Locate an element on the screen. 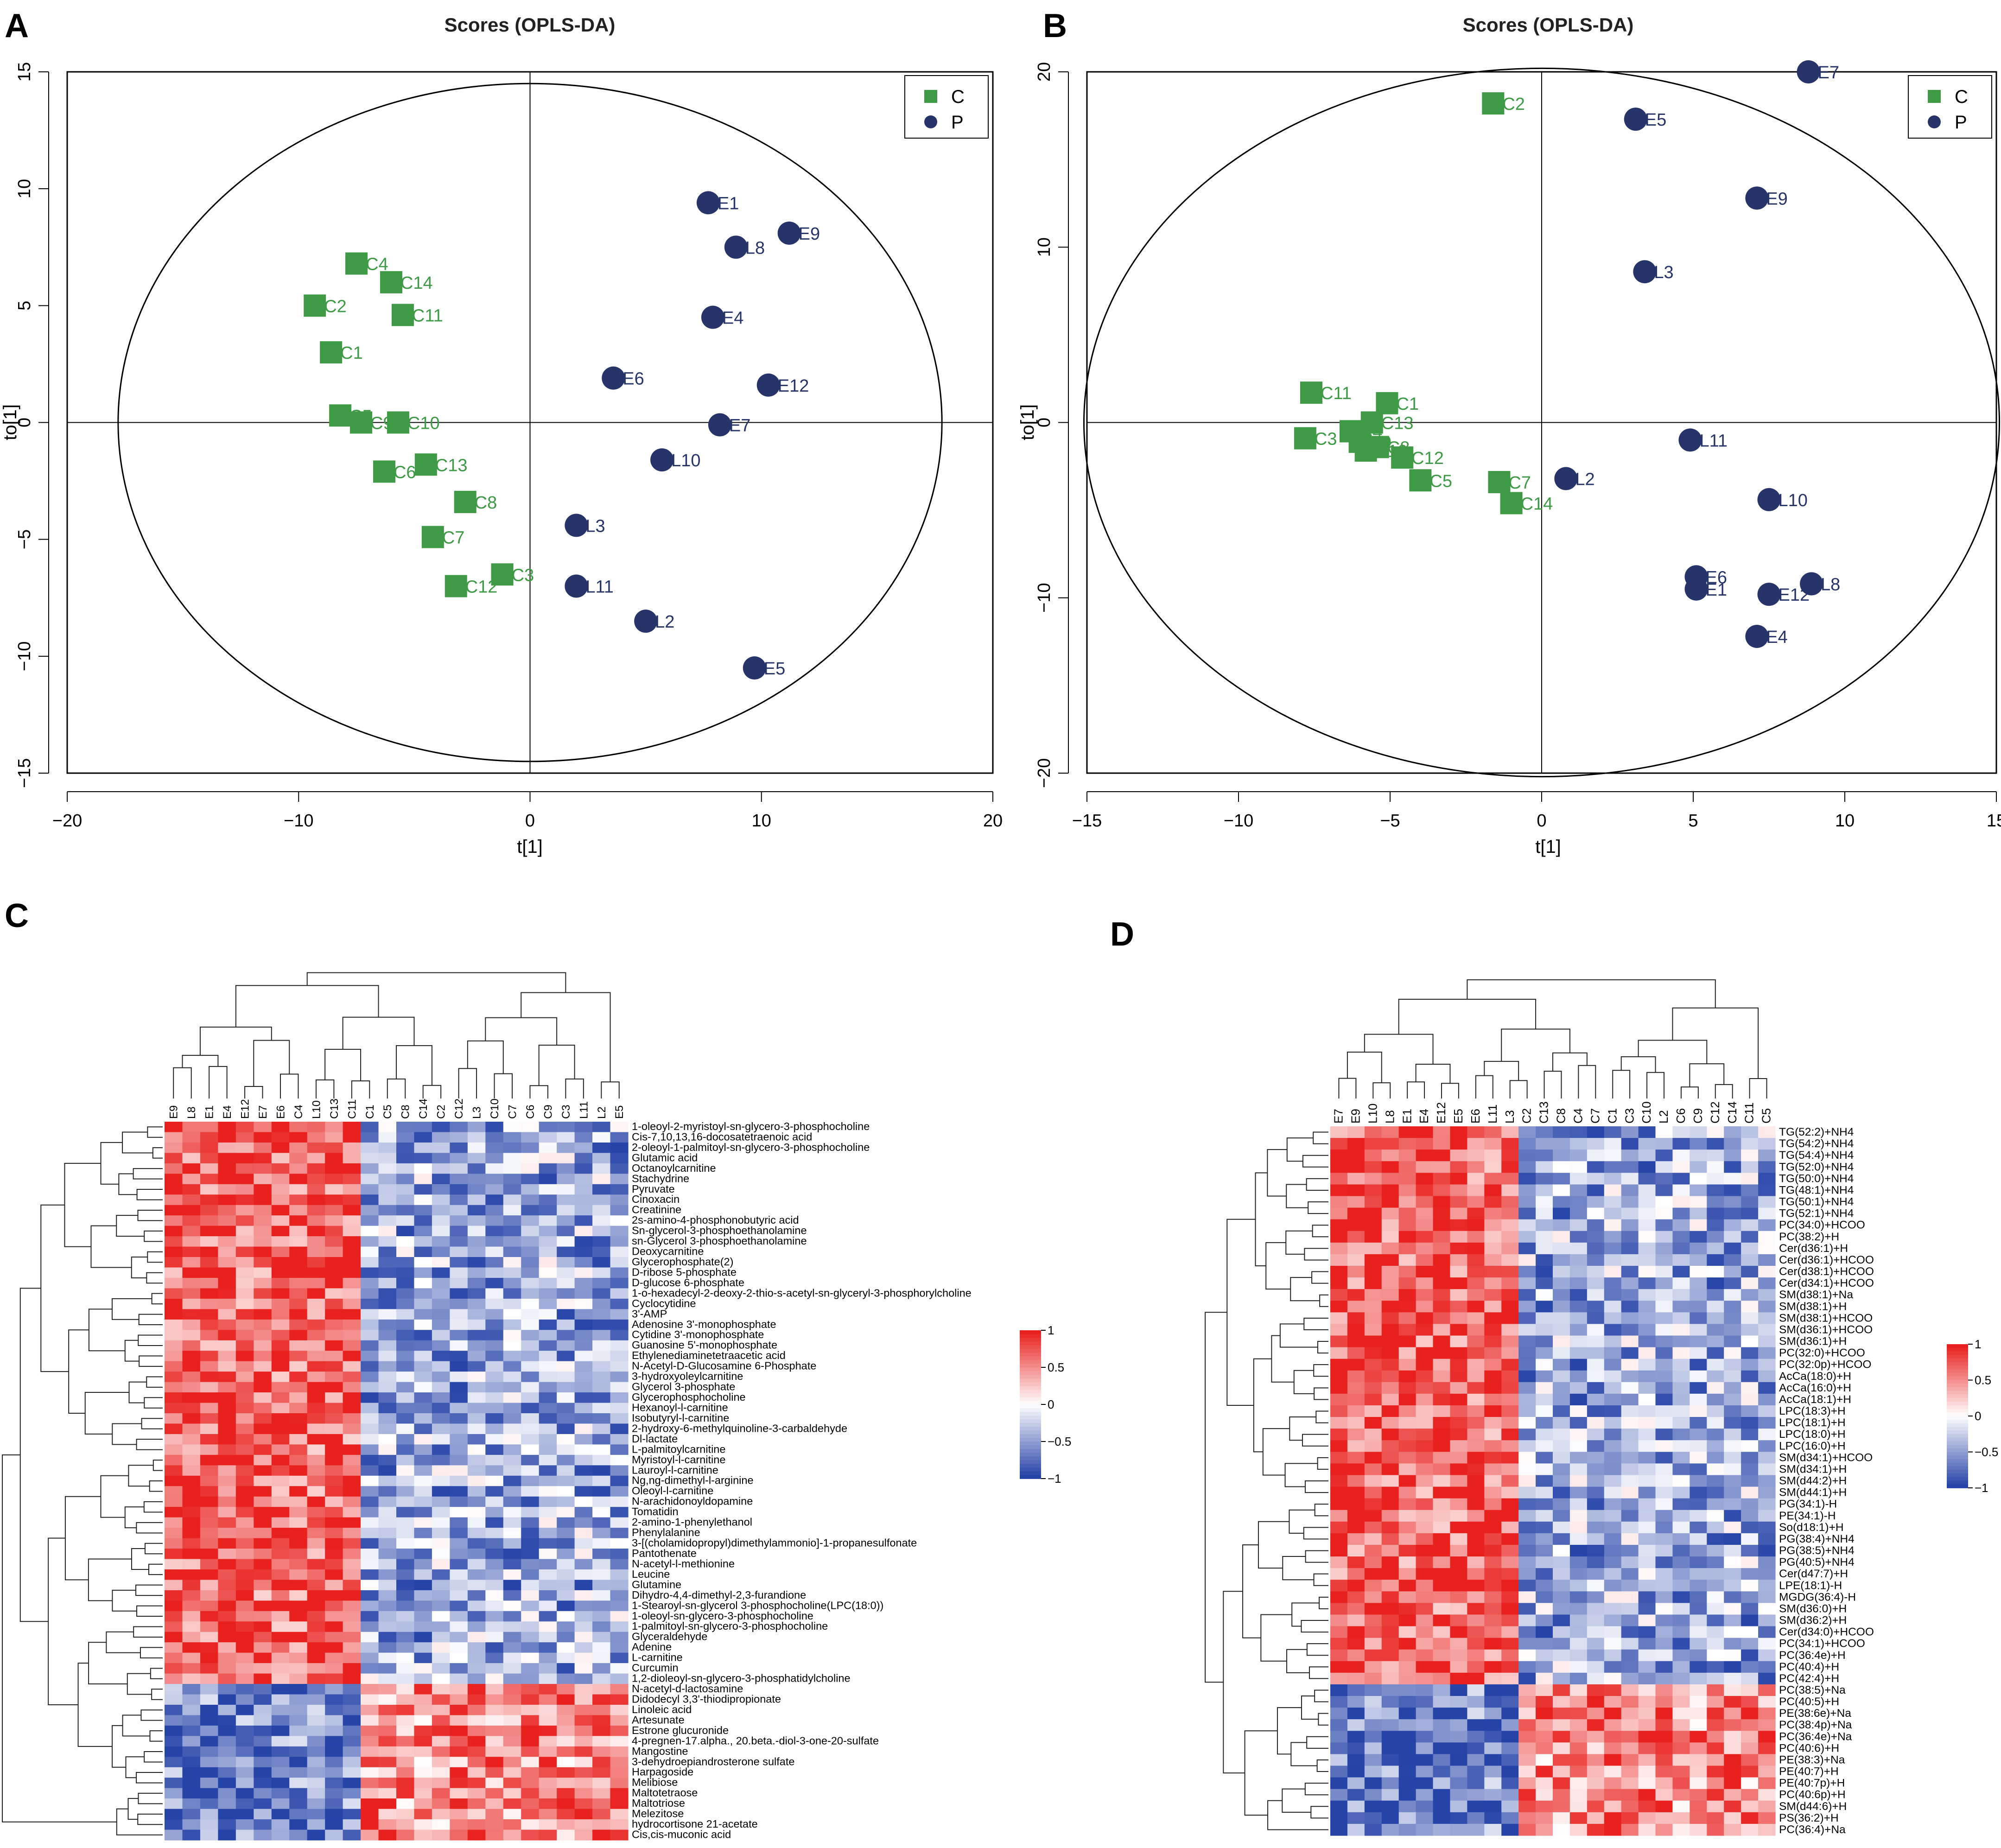 The width and height of the screenshot is (2001, 1848). panel-c-row-label: Creatinine is located at coordinates (656, 1210).